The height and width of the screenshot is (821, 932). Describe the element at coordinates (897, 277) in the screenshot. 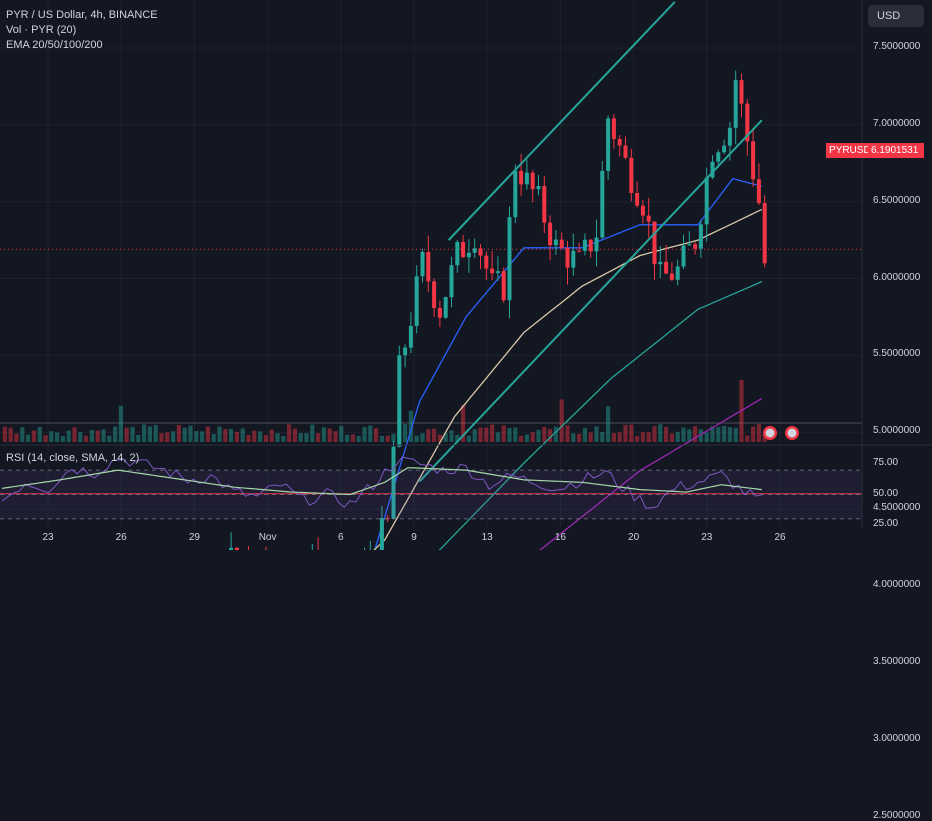

I see `price-tick-label: 6.0000000` at that location.